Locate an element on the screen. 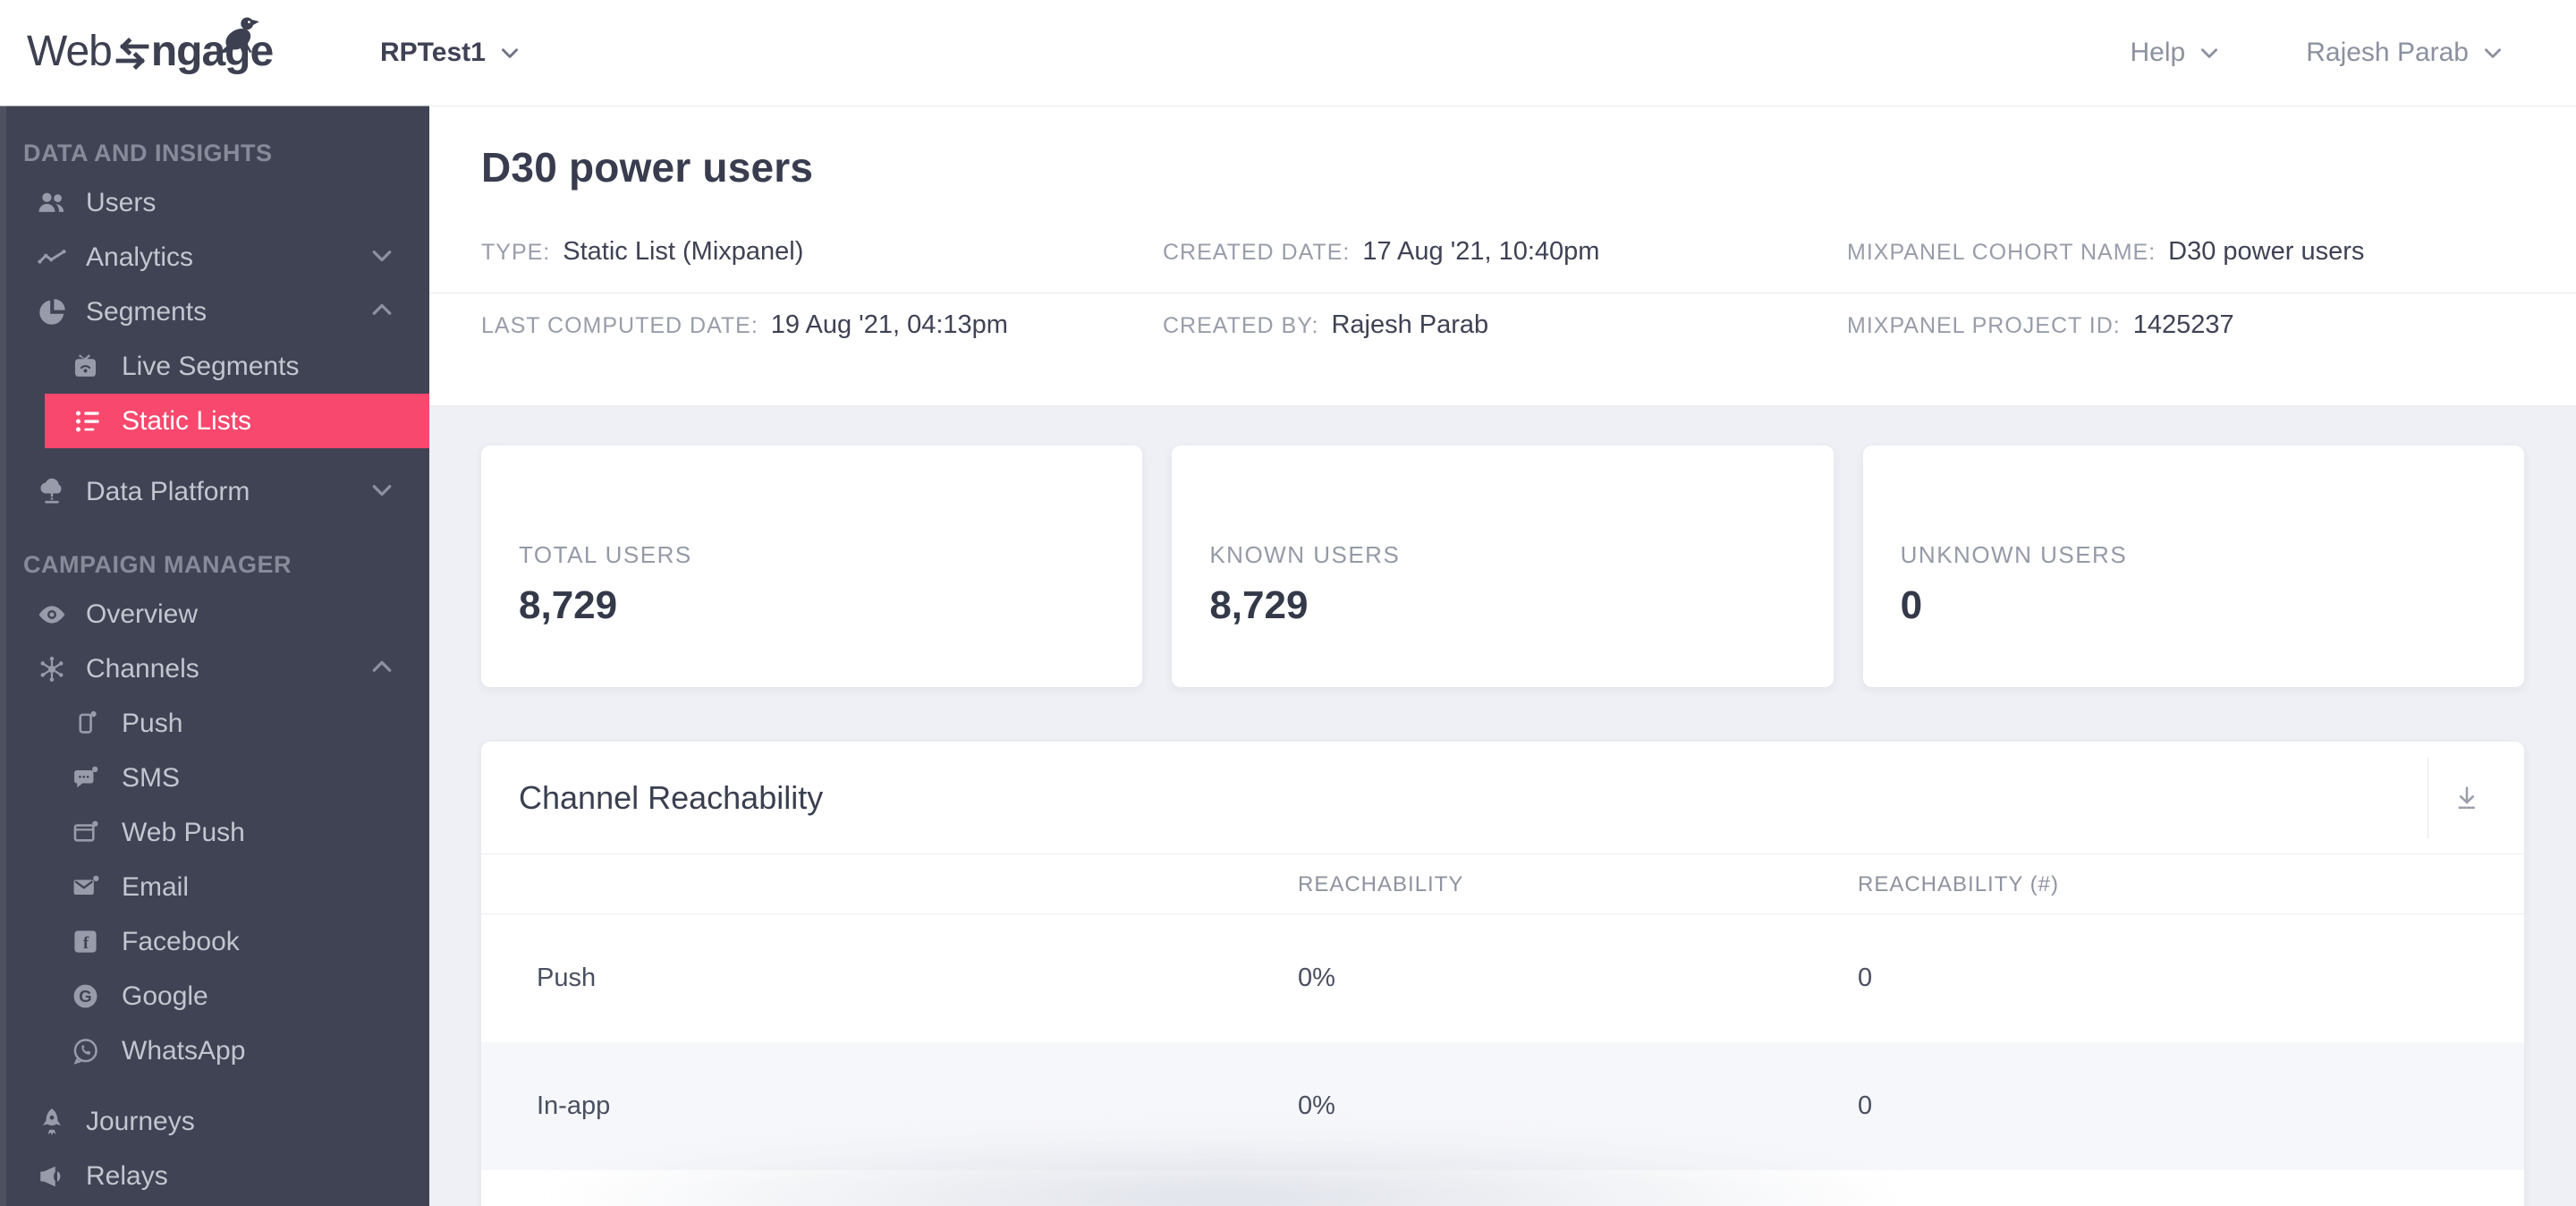  help-label: Help is located at coordinates (2158, 52).